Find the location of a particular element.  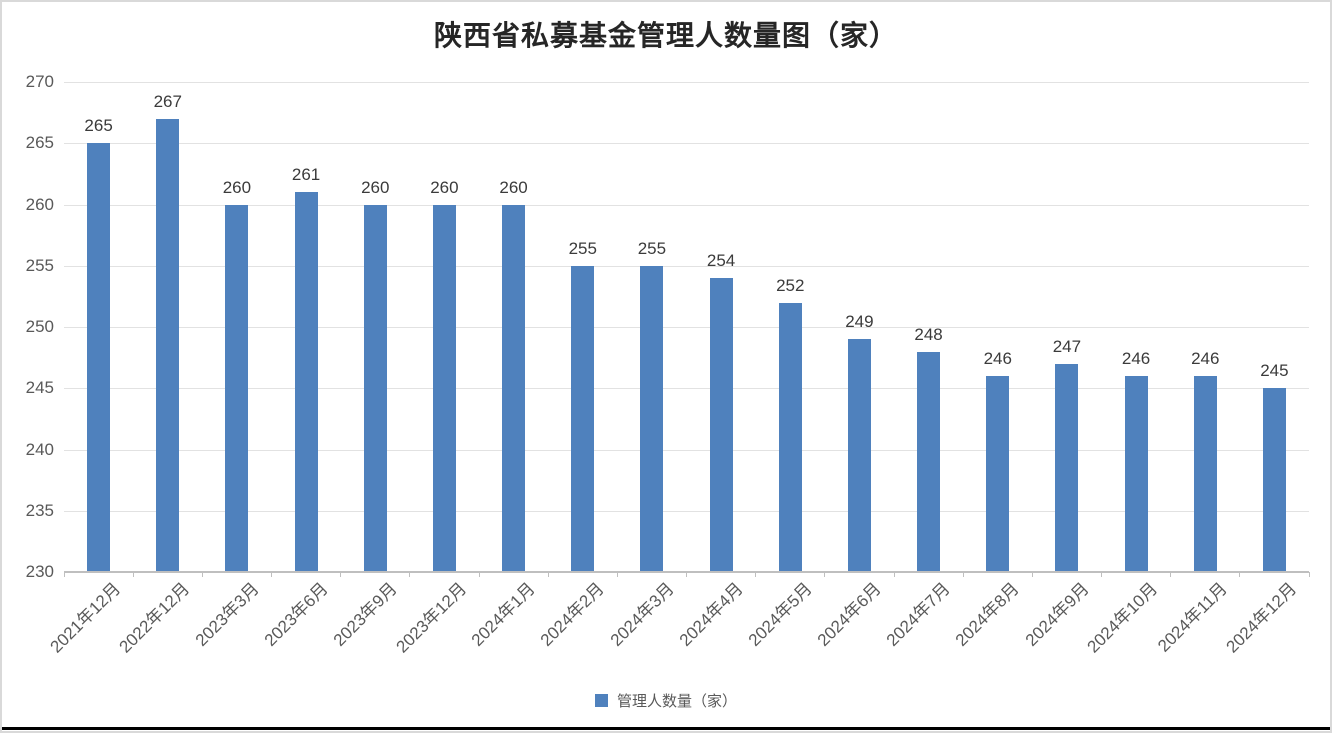

y-tick-label: 230 is located at coordinates (39, 571).